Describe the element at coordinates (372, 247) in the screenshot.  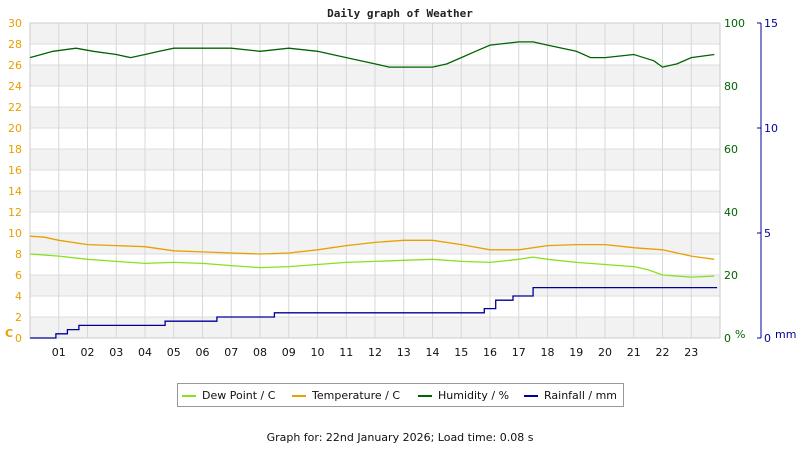
I see `series-line-temperature` at that location.